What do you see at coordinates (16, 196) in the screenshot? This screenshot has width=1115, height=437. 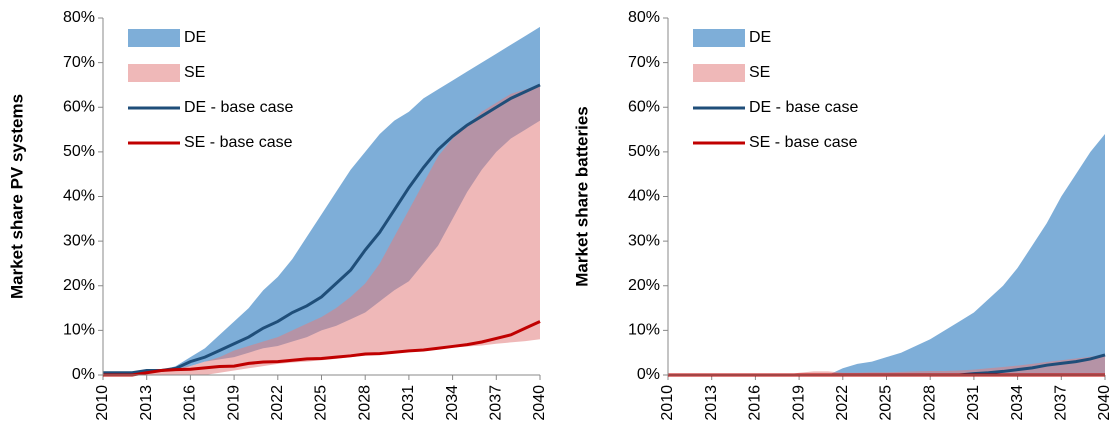 I see `y-axis-label: Market share PV systems` at bounding box center [16, 196].